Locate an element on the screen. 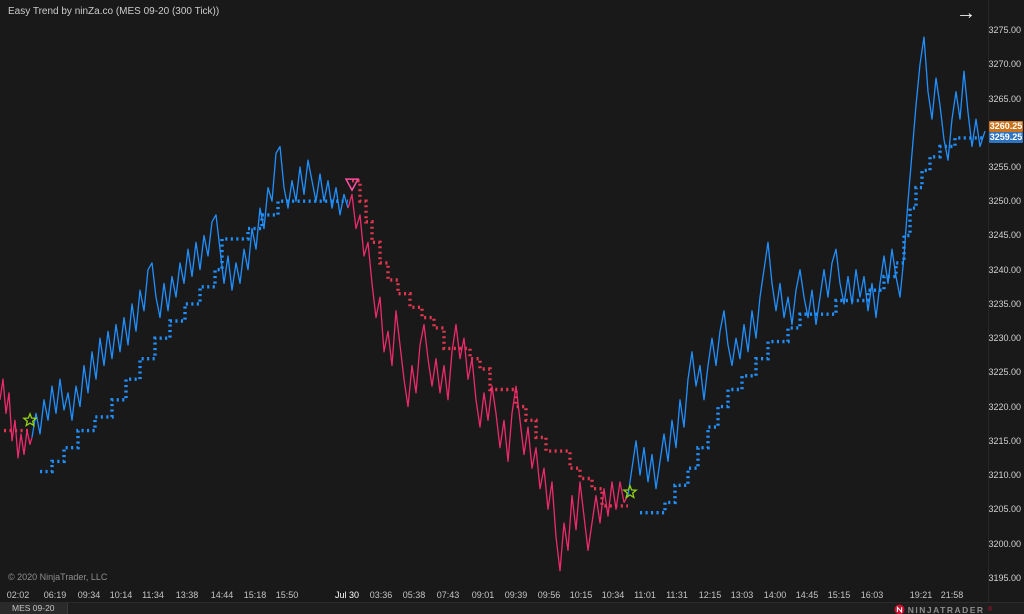  time-axis-label: 15:50 is located at coordinates (287, 595).